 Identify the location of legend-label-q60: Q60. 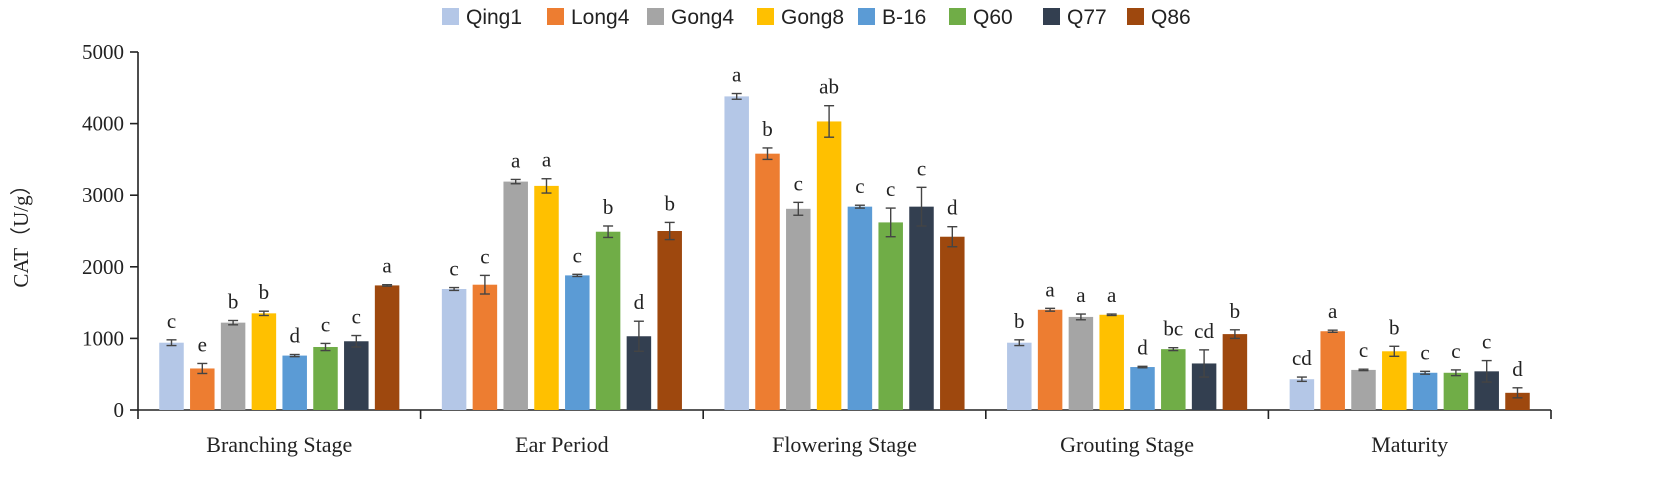
(993, 17).